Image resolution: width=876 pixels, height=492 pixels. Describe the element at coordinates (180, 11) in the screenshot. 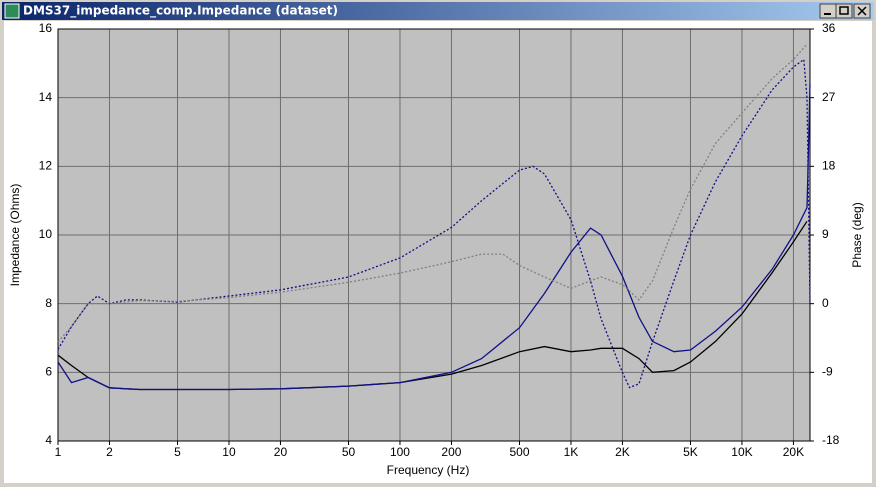

I see `window-title: DMS37_impedance_comp.Impedance (dataset)` at that location.